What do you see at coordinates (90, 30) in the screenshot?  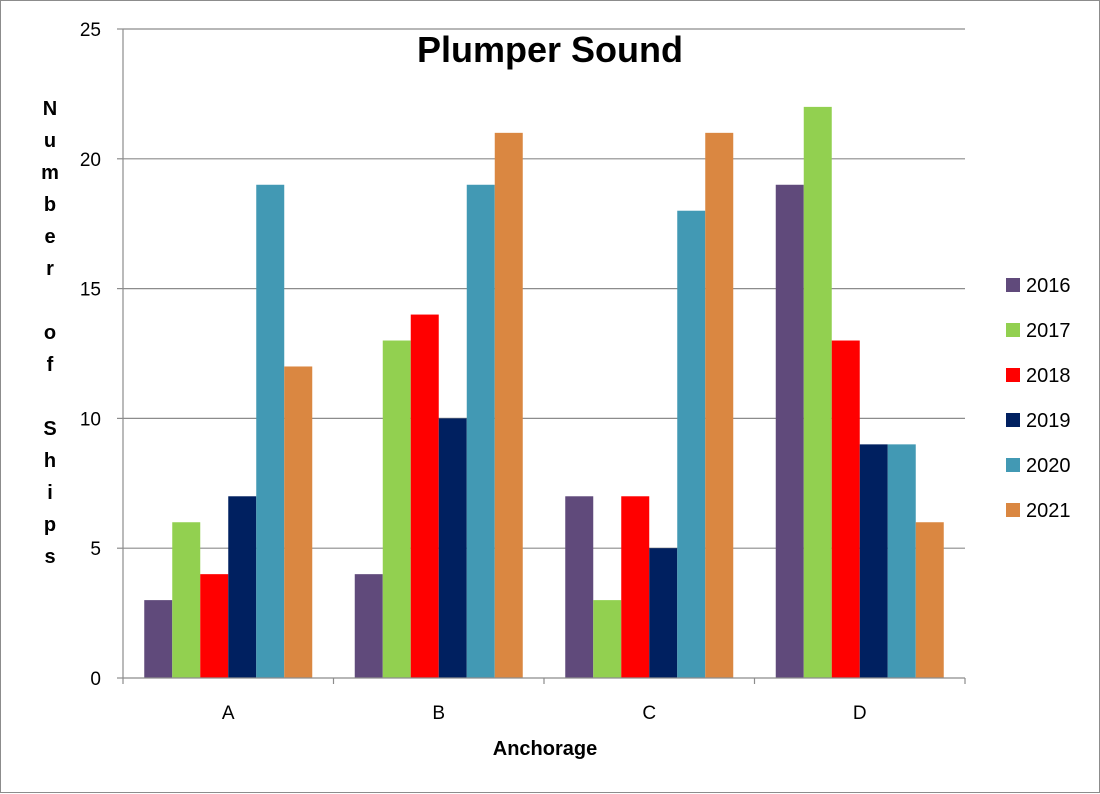 I see `y-tick-label: 25` at bounding box center [90, 30].